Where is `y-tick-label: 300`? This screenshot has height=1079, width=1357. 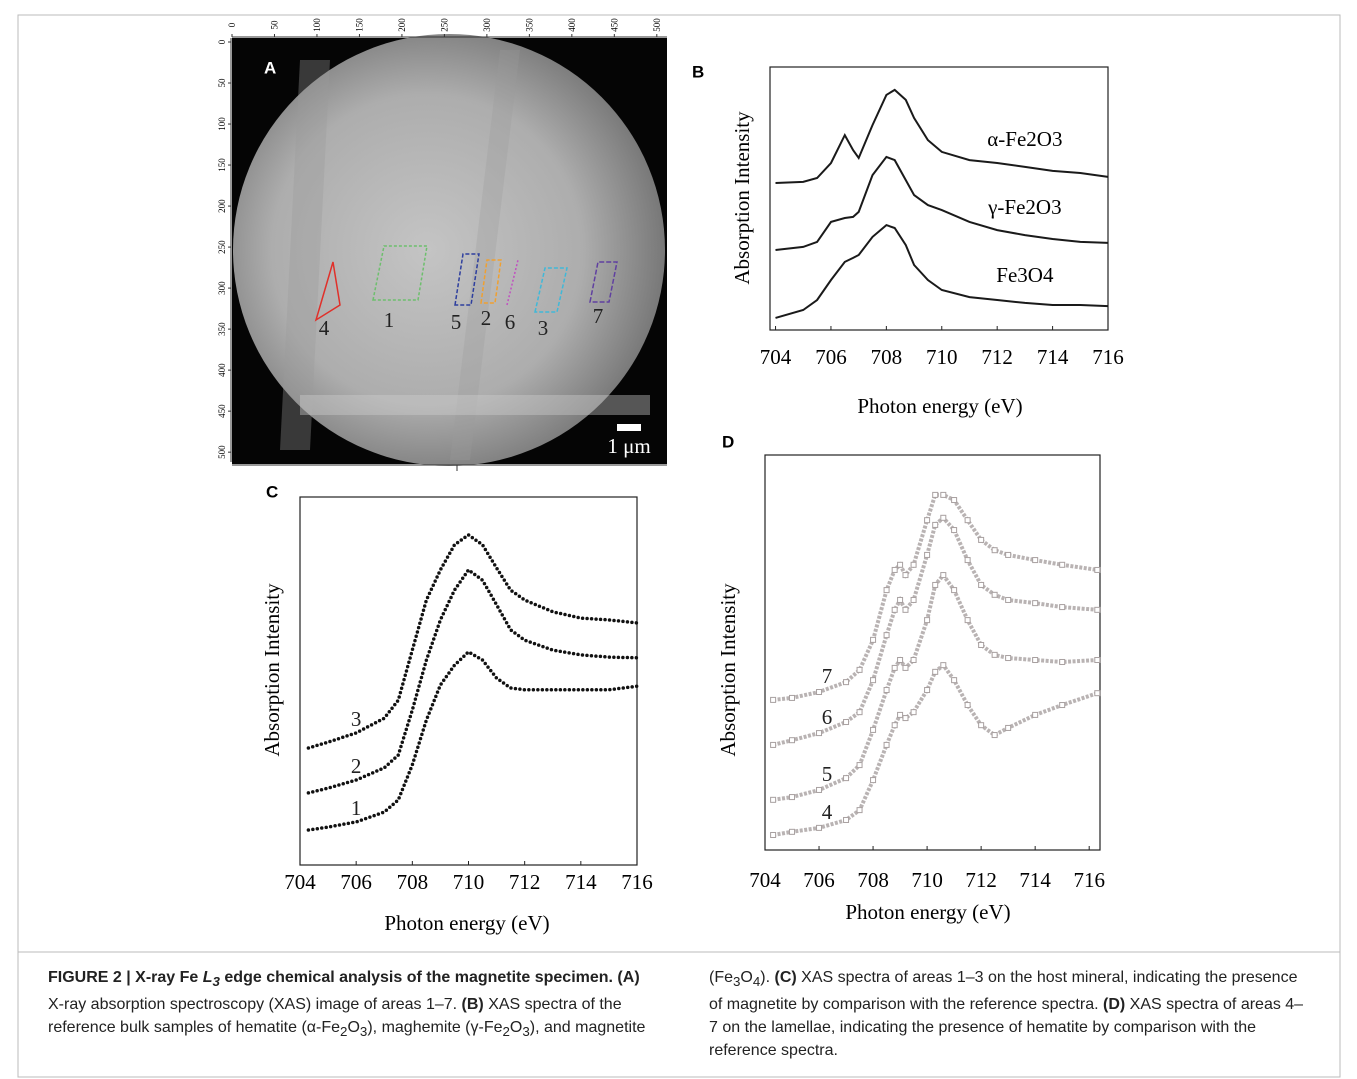
y-tick-label: 300 is located at coordinates (222, 288).